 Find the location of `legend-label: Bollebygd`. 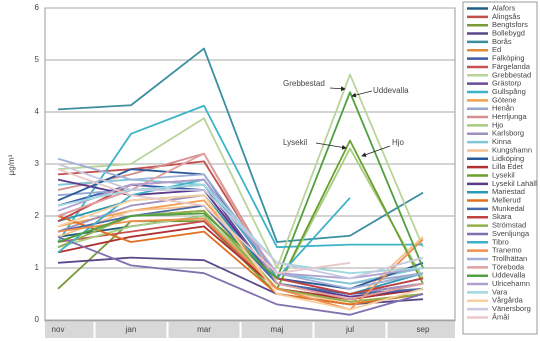

legend-label: Bollebygd is located at coordinates (508, 33).